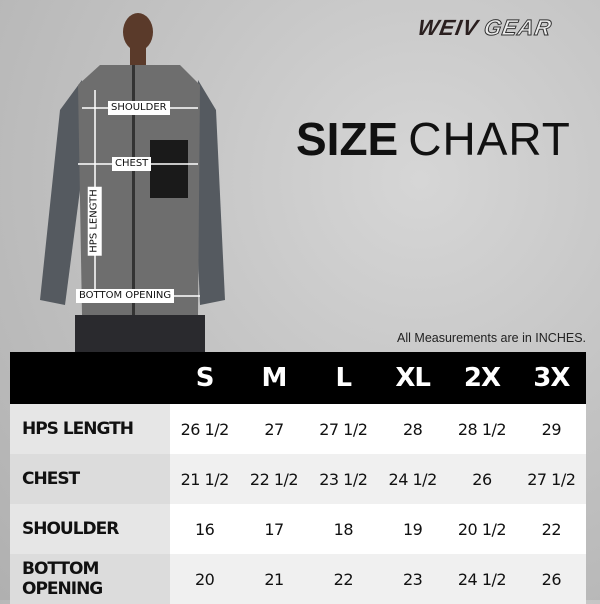  What do you see at coordinates (90, 529) in the screenshot?
I see `row-label: SHOULDER` at bounding box center [90, 529].